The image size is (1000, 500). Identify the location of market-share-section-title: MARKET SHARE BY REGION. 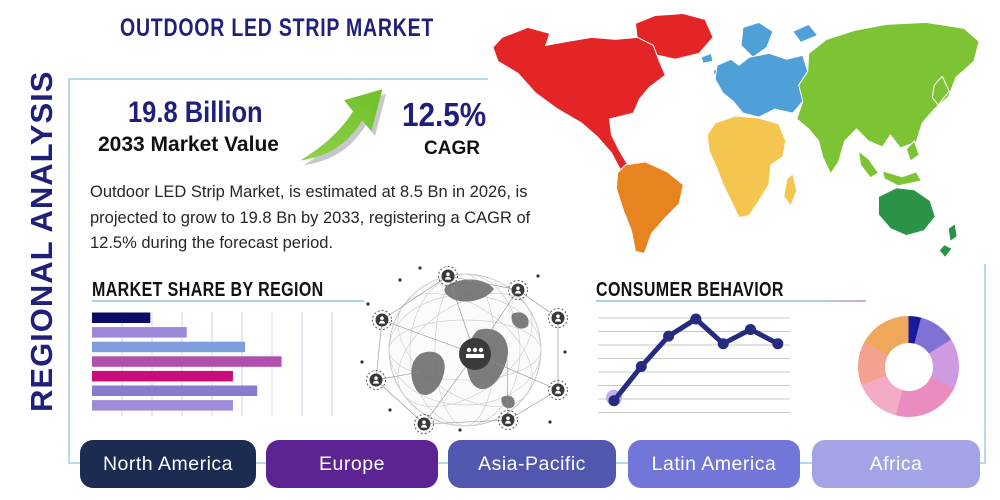
(208, 290).